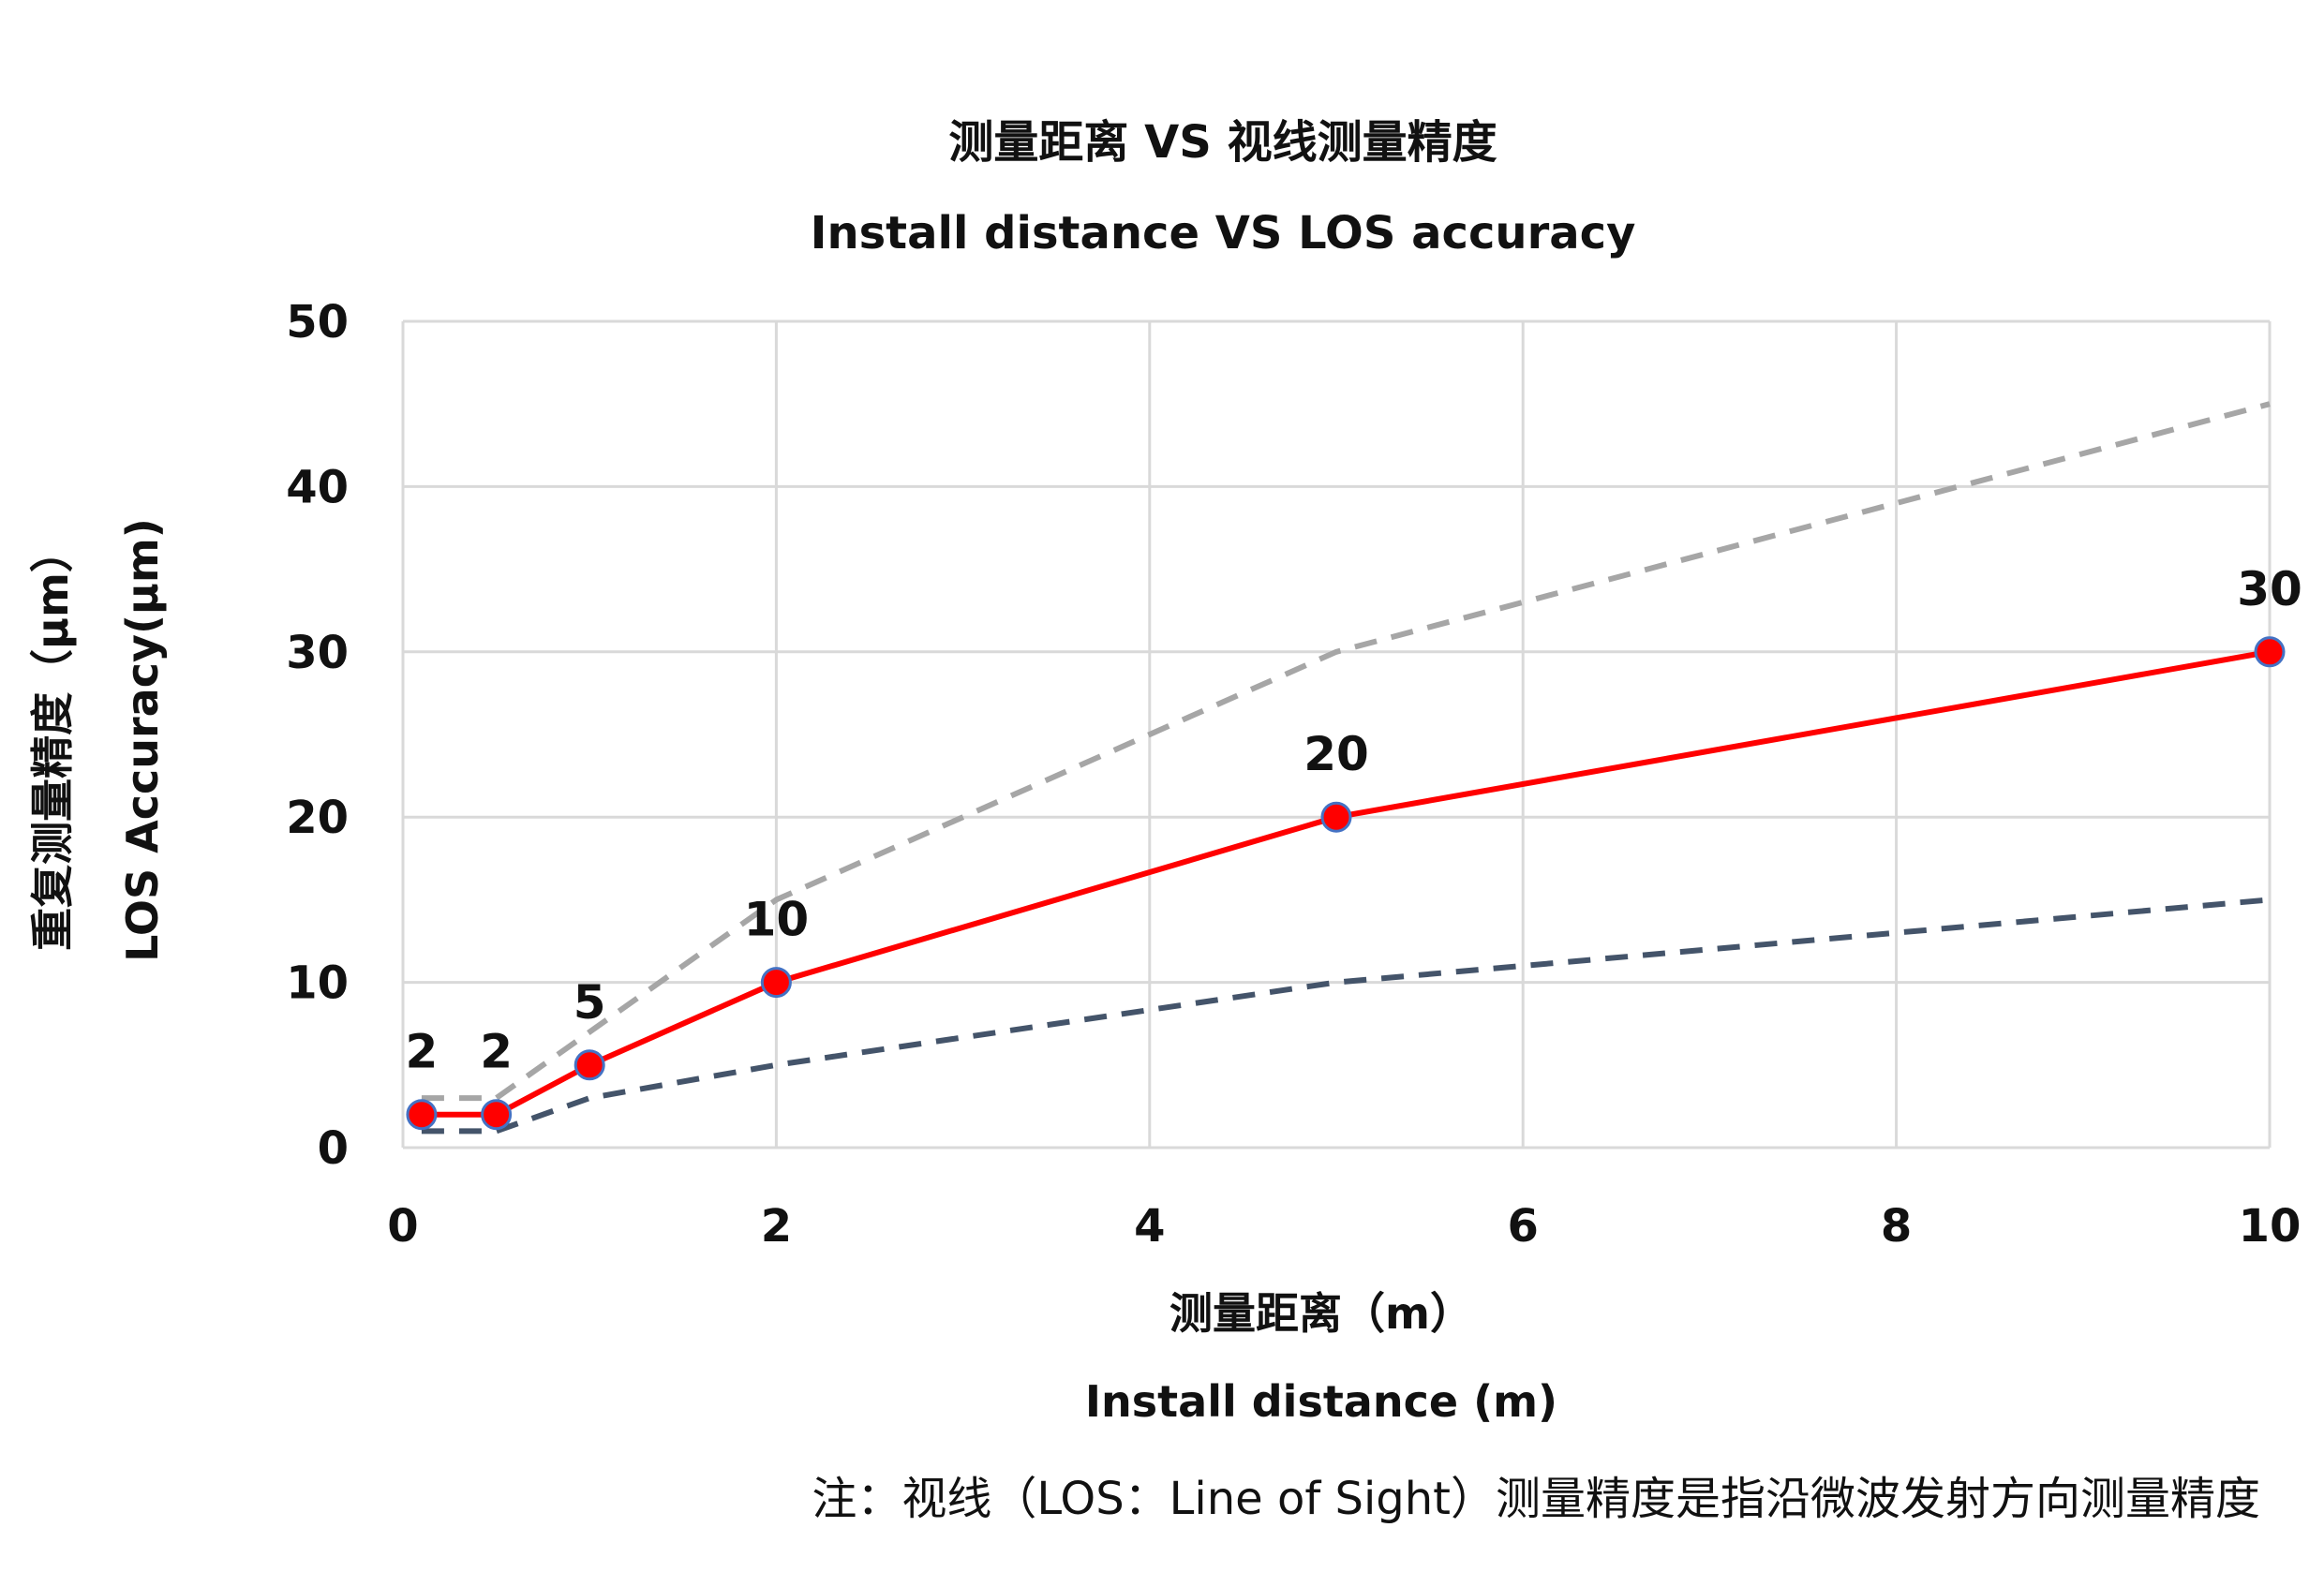  What do you see at coordinates (1522, 1226) in the screenshot?
I see `x-tick-label: 6` at bounding box center [1522, 1226].